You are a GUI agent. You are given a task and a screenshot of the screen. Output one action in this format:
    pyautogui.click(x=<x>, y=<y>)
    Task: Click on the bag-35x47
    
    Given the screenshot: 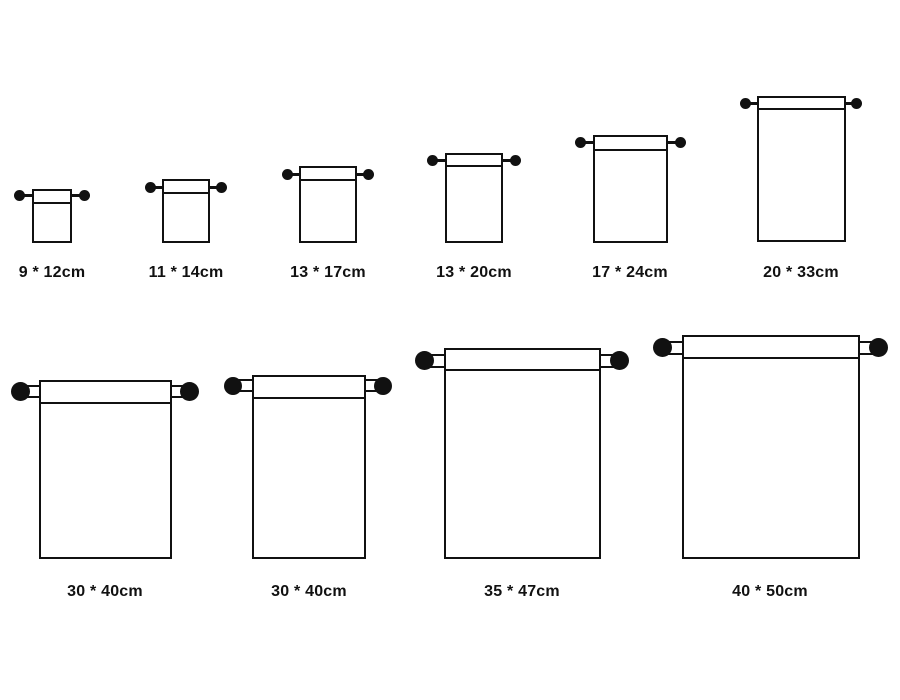 What is the action you would take?
    pyautogui.click(x=522, y=453)
    